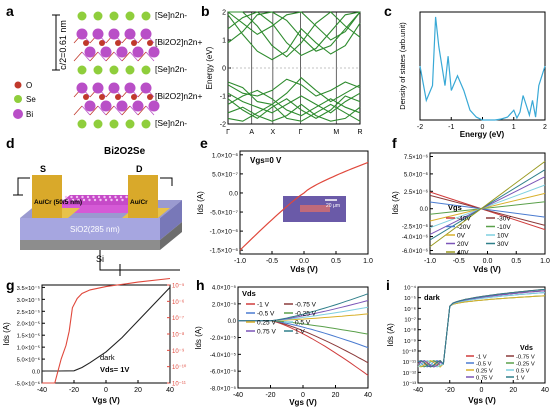 This screenshot has height=416, width=550. Describe the element at coordinates (29, 360) in the screenshot. I see `panel-g-ytick-label: 5.0×10⁻⁶` at that location.